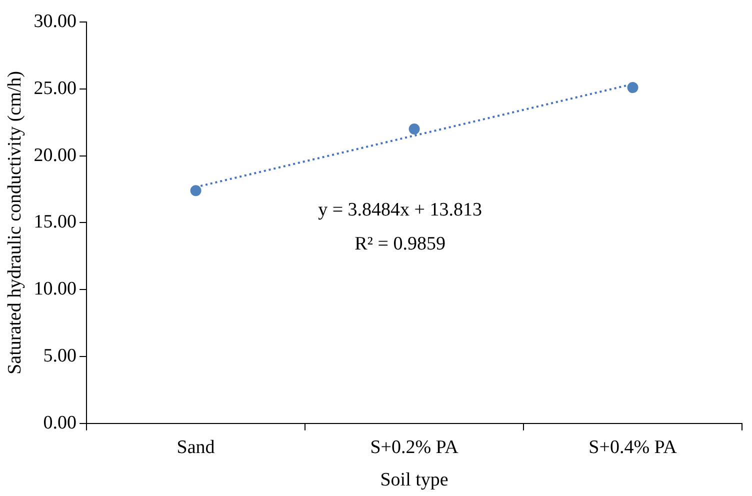 The height and width of the screenshot is (496, 752). What do you see at coordinates (60, 355) in the screenshot?
I see `y-tick-label: 5.00` at bounding box center [60, 355].